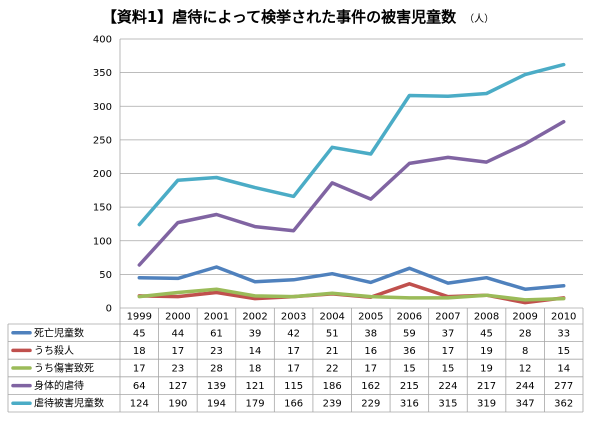 Image resolution: width=596 pixels, height=423 pixels. I want to click on data-cell: 12, so click(525, 369).